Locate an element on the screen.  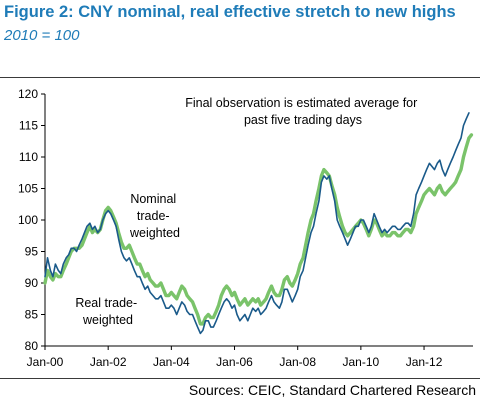
chart-subtitle: 2010 = 100 is located at coordinates (42, 35).